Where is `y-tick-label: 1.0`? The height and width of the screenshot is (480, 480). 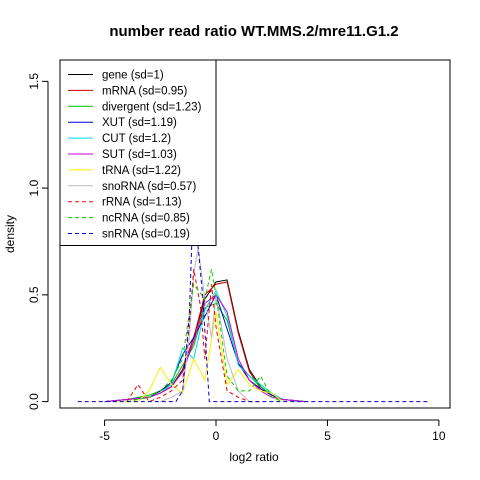 y-tick-label: 1.0 is located at coordinates (34, 187).